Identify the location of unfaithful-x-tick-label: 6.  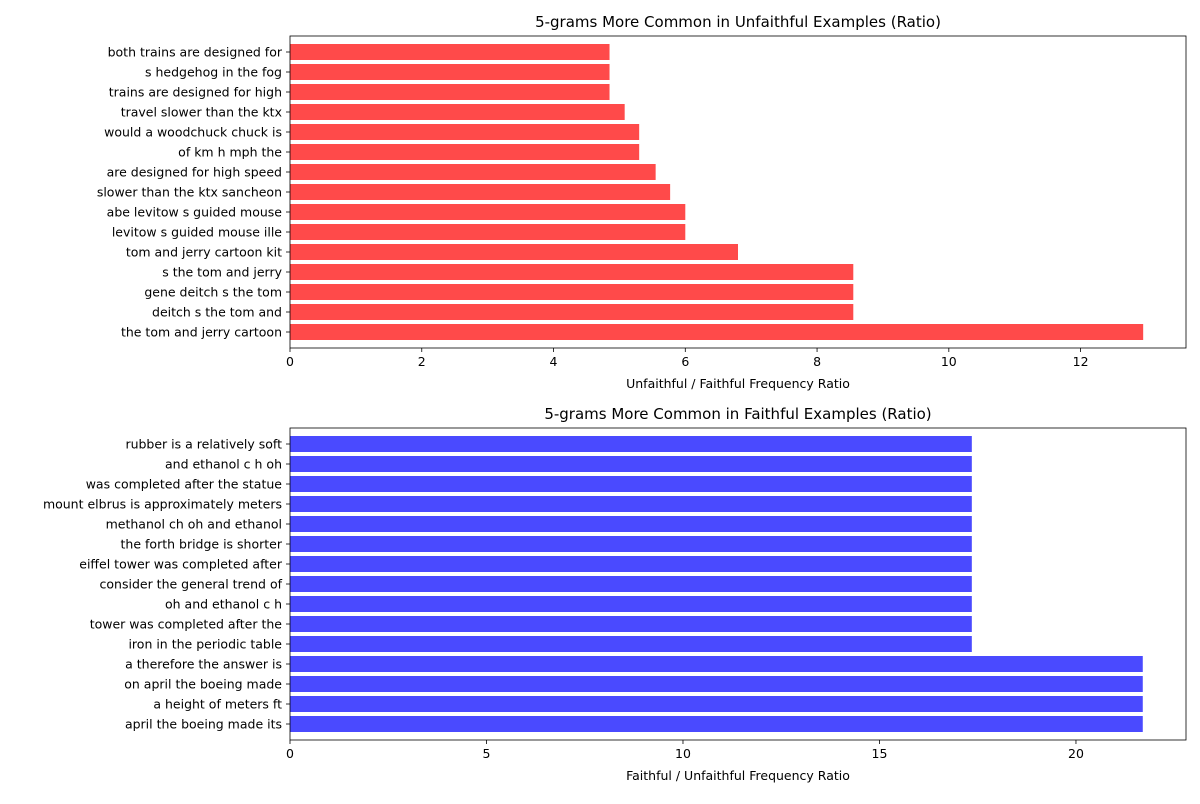
(685, 361).